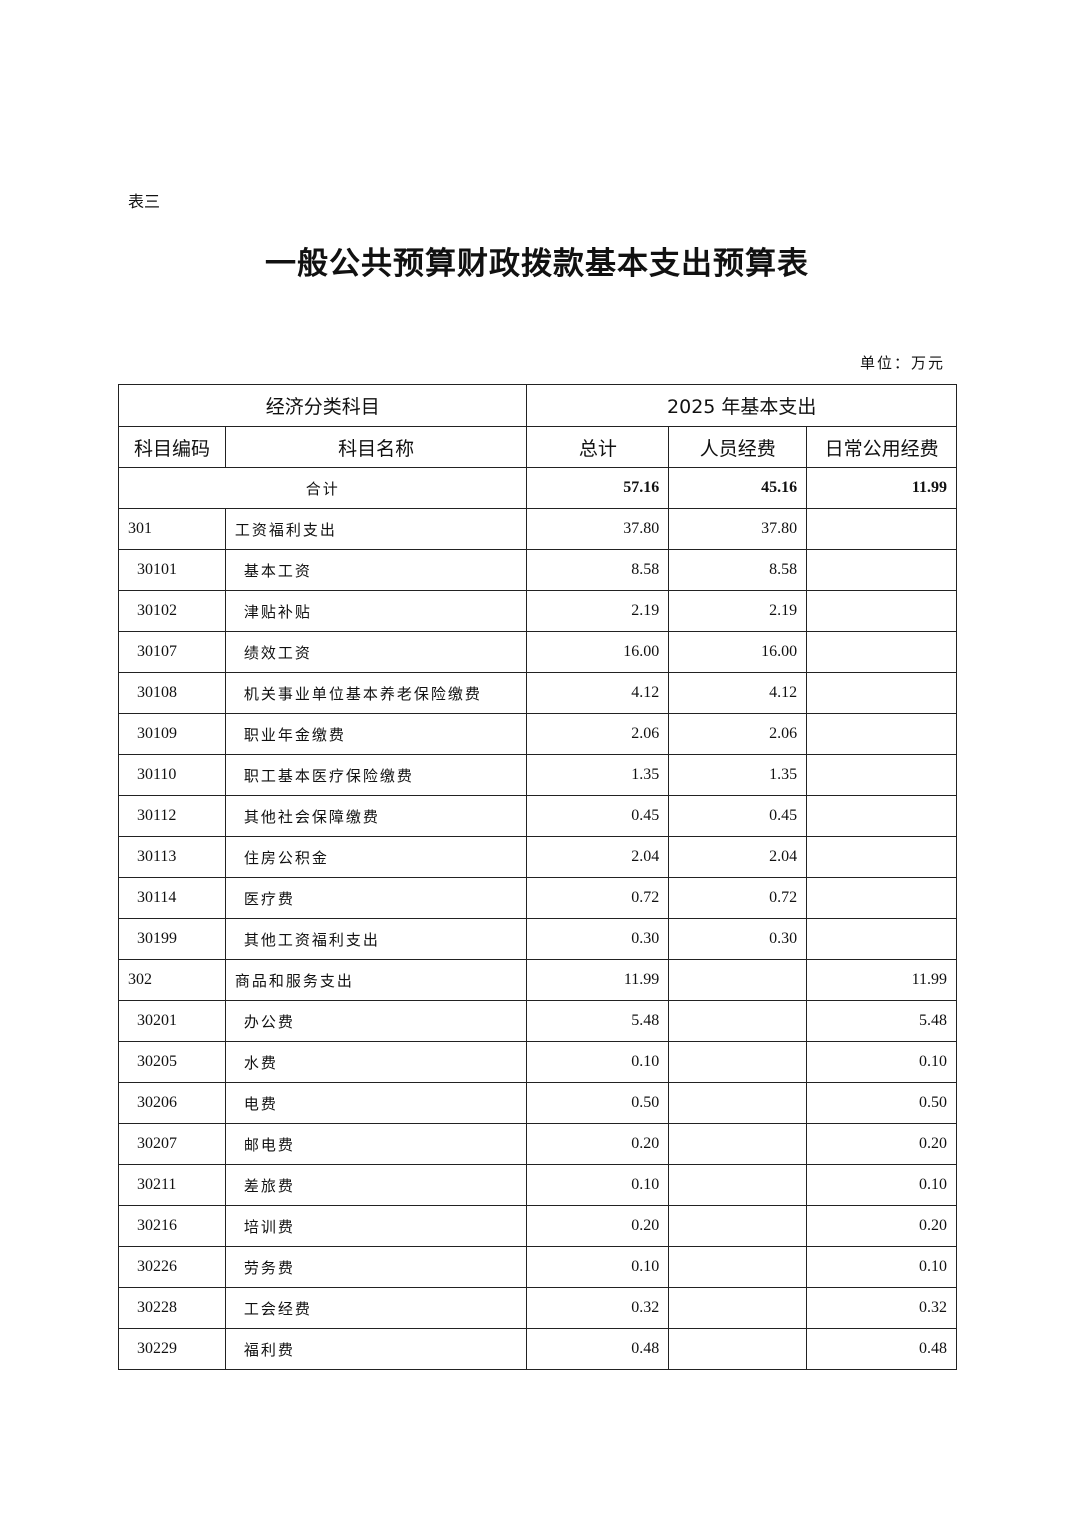  What do you see at coordinates (881, 1308) in the screenshot?
I see `cell-public: 0.32` at bounding box center [881, 1308].